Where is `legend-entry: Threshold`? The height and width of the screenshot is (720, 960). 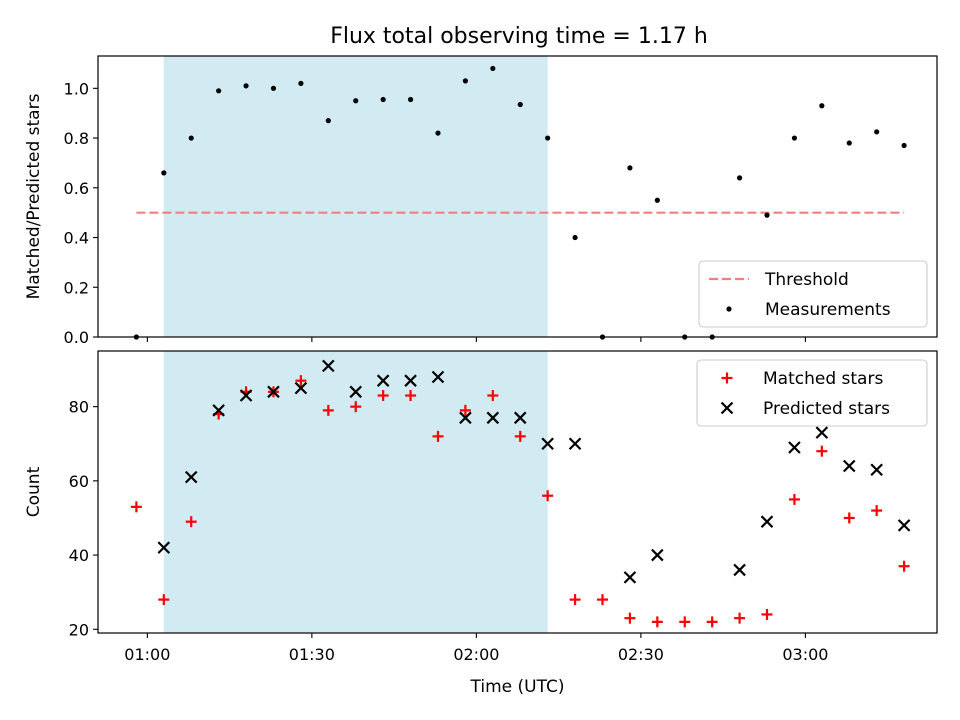 legend-entry: Threshold is located at coordinates (779, 280).